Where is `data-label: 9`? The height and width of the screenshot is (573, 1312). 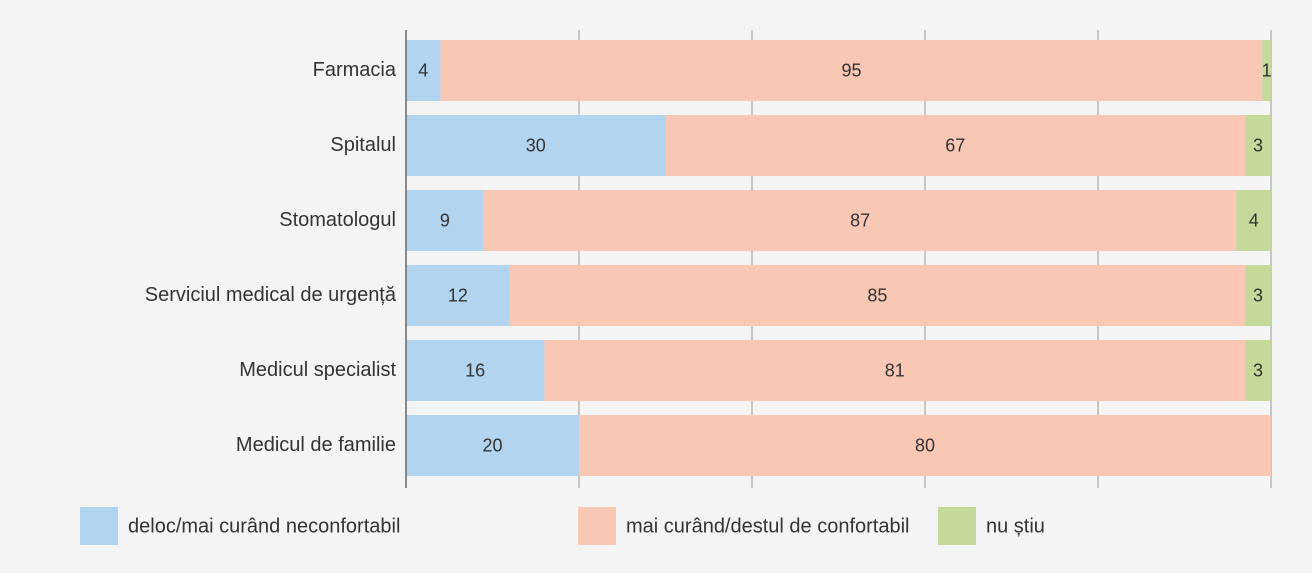 data-label: 9 is located at coordinates (445, 220).